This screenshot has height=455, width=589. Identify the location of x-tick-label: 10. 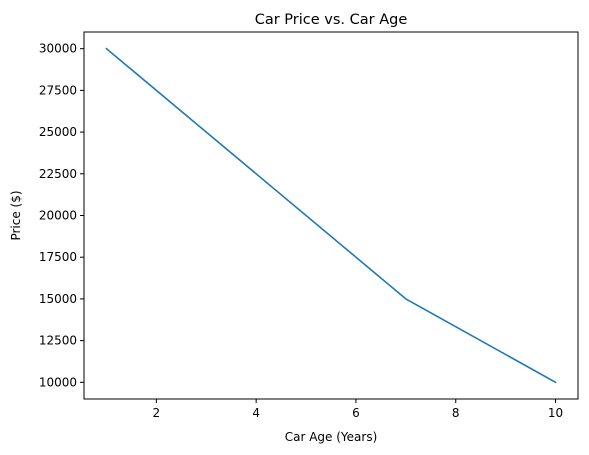
(555, 413).